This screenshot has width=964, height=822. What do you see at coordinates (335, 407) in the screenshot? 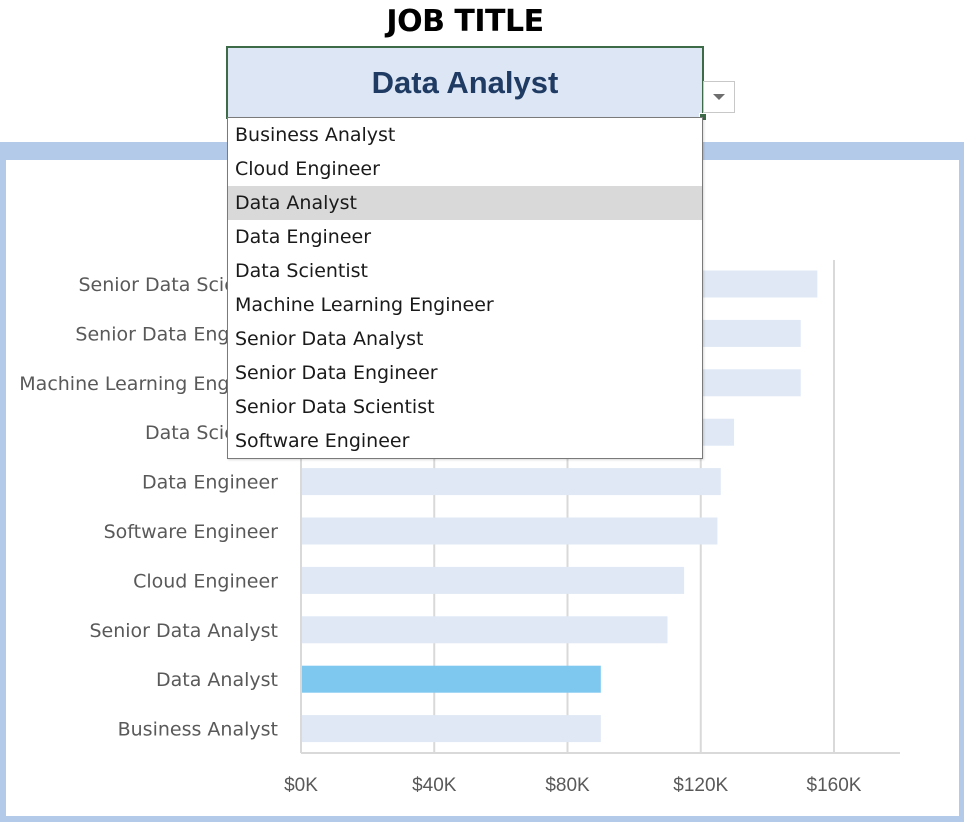
I see `dropdown-option: Senior Data Scientist` at bounding box center [335, 407].